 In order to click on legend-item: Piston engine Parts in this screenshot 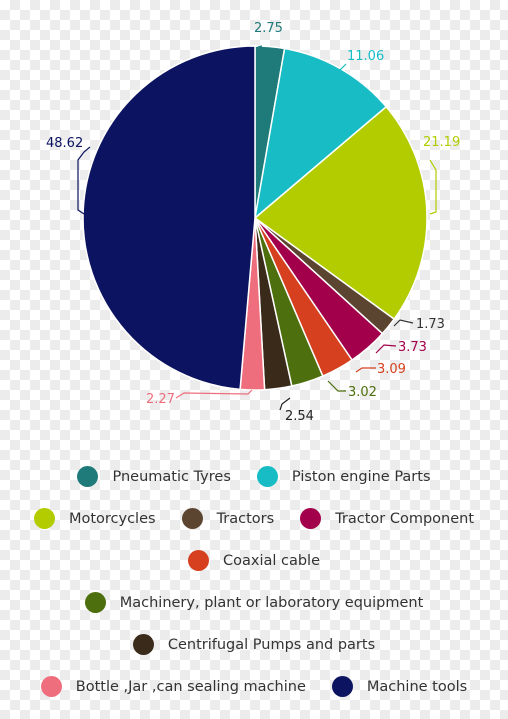, I will do `click(343, 476)`.